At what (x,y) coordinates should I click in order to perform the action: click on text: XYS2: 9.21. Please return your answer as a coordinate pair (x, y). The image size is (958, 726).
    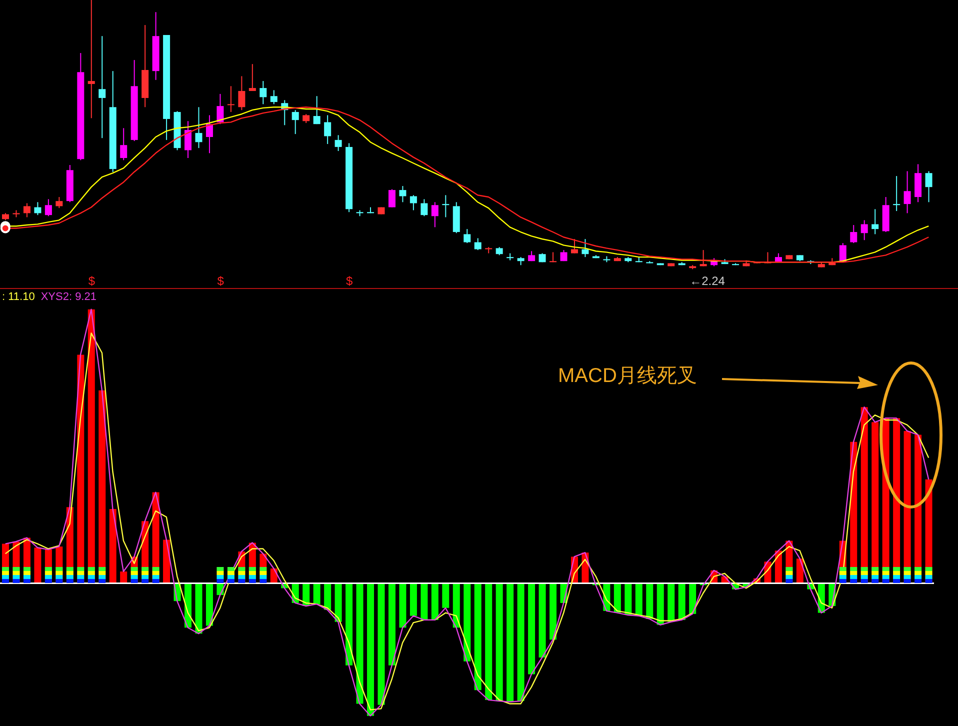
    Looking at the image, I should click on (68, 297).